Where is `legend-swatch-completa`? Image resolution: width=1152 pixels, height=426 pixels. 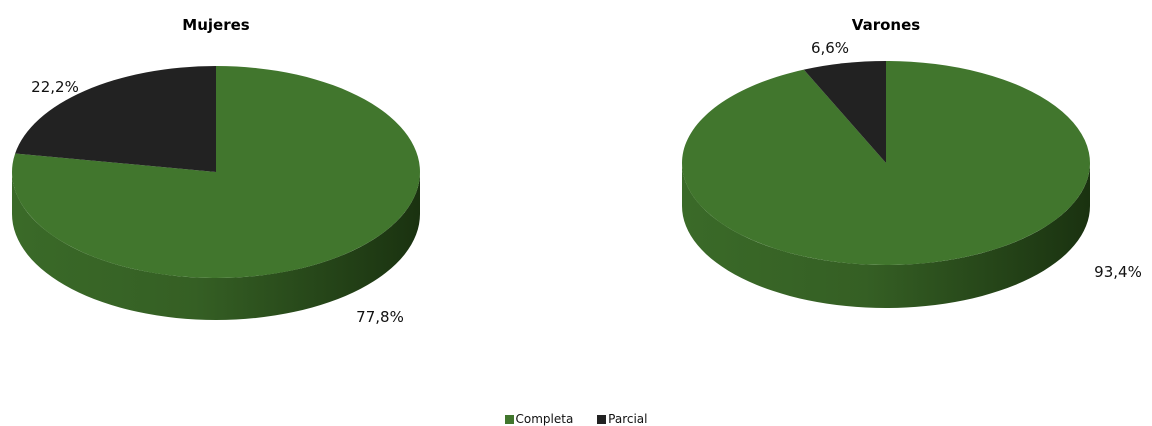 legend-swatch-completa is located at coordinates (509, 419).